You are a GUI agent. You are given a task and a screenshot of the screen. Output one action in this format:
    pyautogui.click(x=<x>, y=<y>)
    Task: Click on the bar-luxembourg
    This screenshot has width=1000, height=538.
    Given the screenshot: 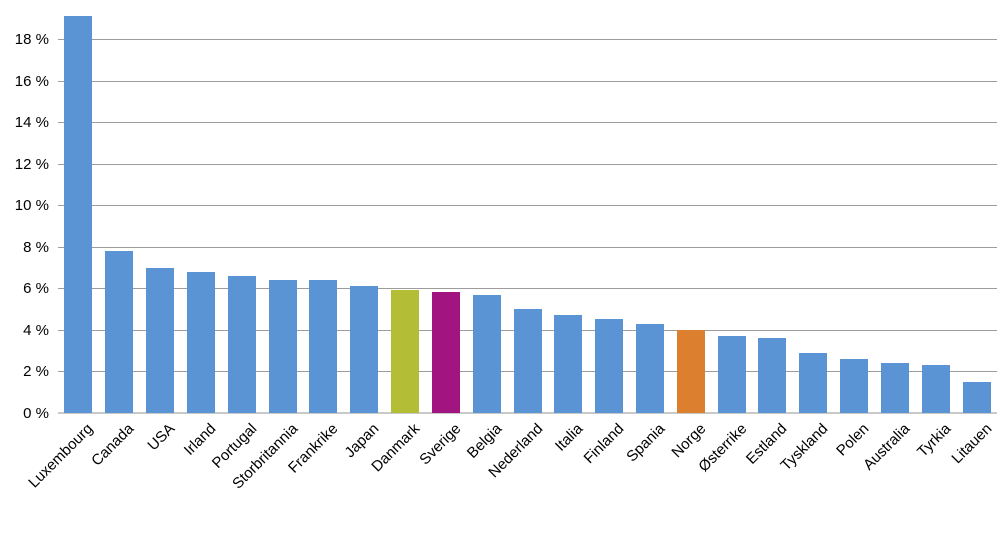 What is the action you would take?
    pyautogui.click(x=78, y=214)
    